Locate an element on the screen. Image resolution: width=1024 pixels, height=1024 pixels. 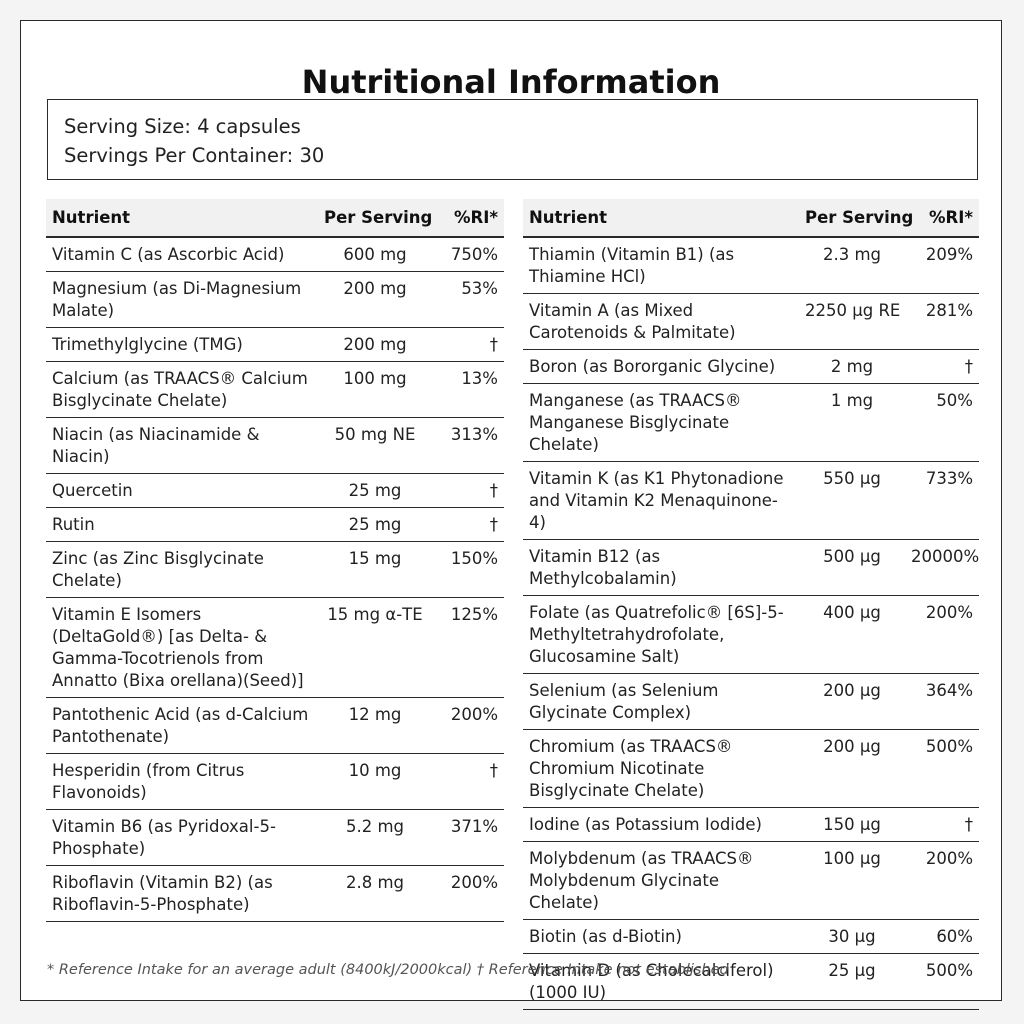
ri-value: 50% is located at coordinates (942, 422).